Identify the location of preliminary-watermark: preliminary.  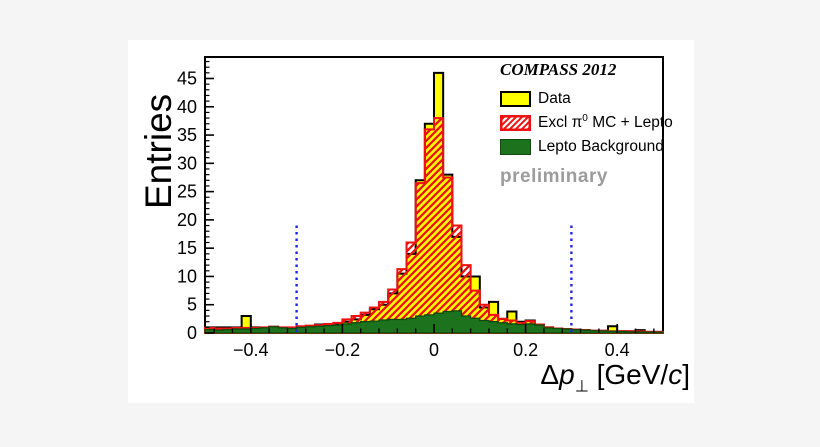
(554, 176).